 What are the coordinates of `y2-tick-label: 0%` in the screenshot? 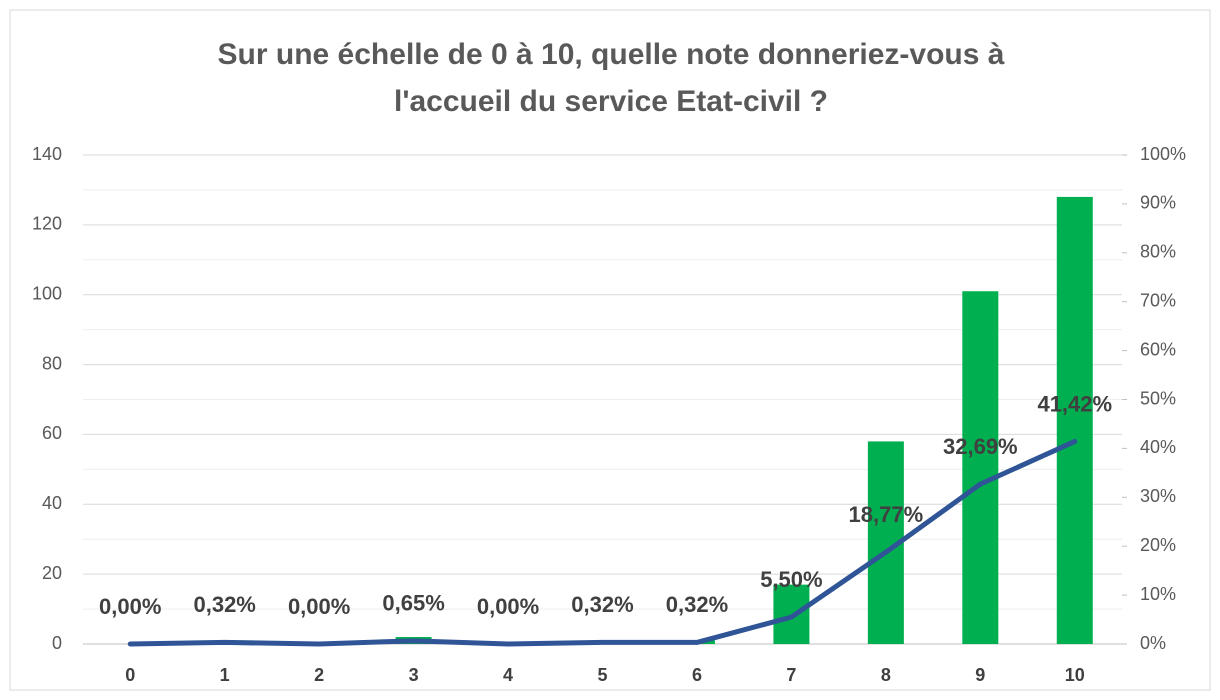 It's located at (1153, 643).